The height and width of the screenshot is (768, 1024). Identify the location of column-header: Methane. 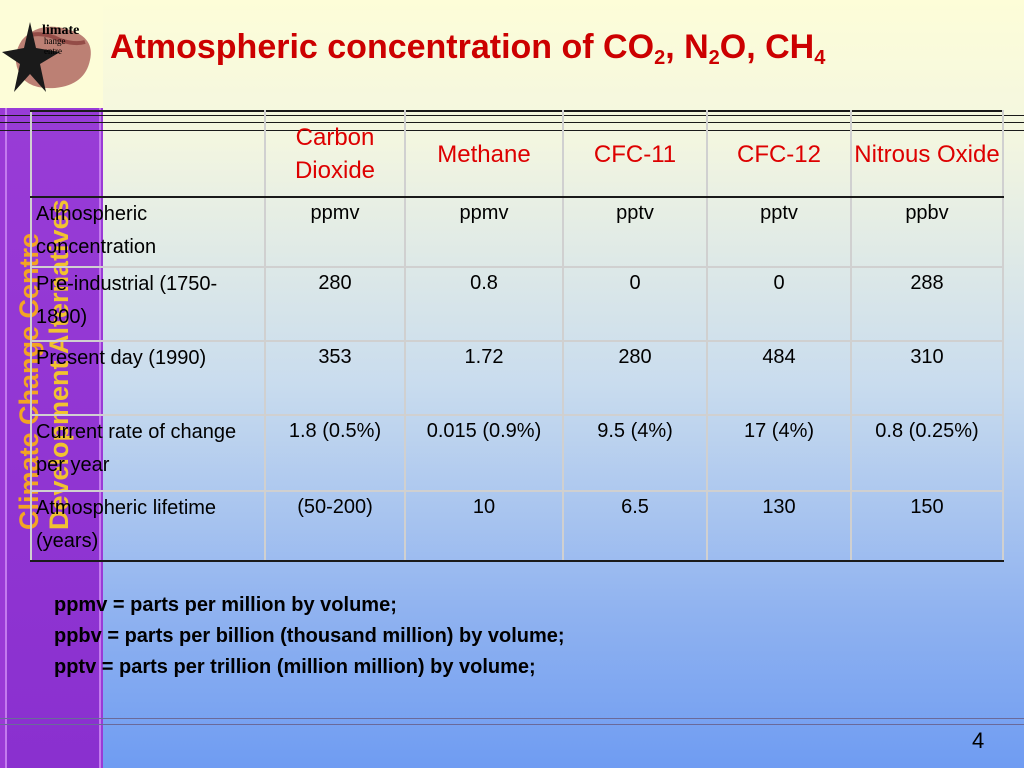
(484, 154).